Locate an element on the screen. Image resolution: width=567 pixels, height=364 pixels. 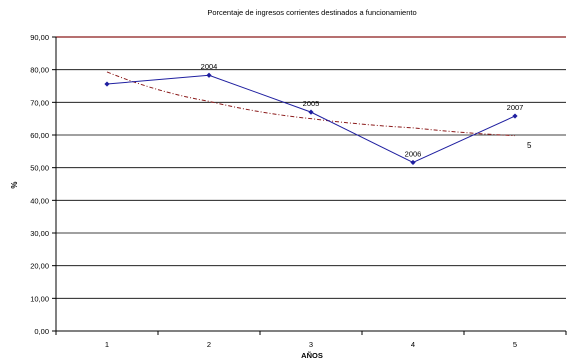
trendline is located at coordinates (311, 104).